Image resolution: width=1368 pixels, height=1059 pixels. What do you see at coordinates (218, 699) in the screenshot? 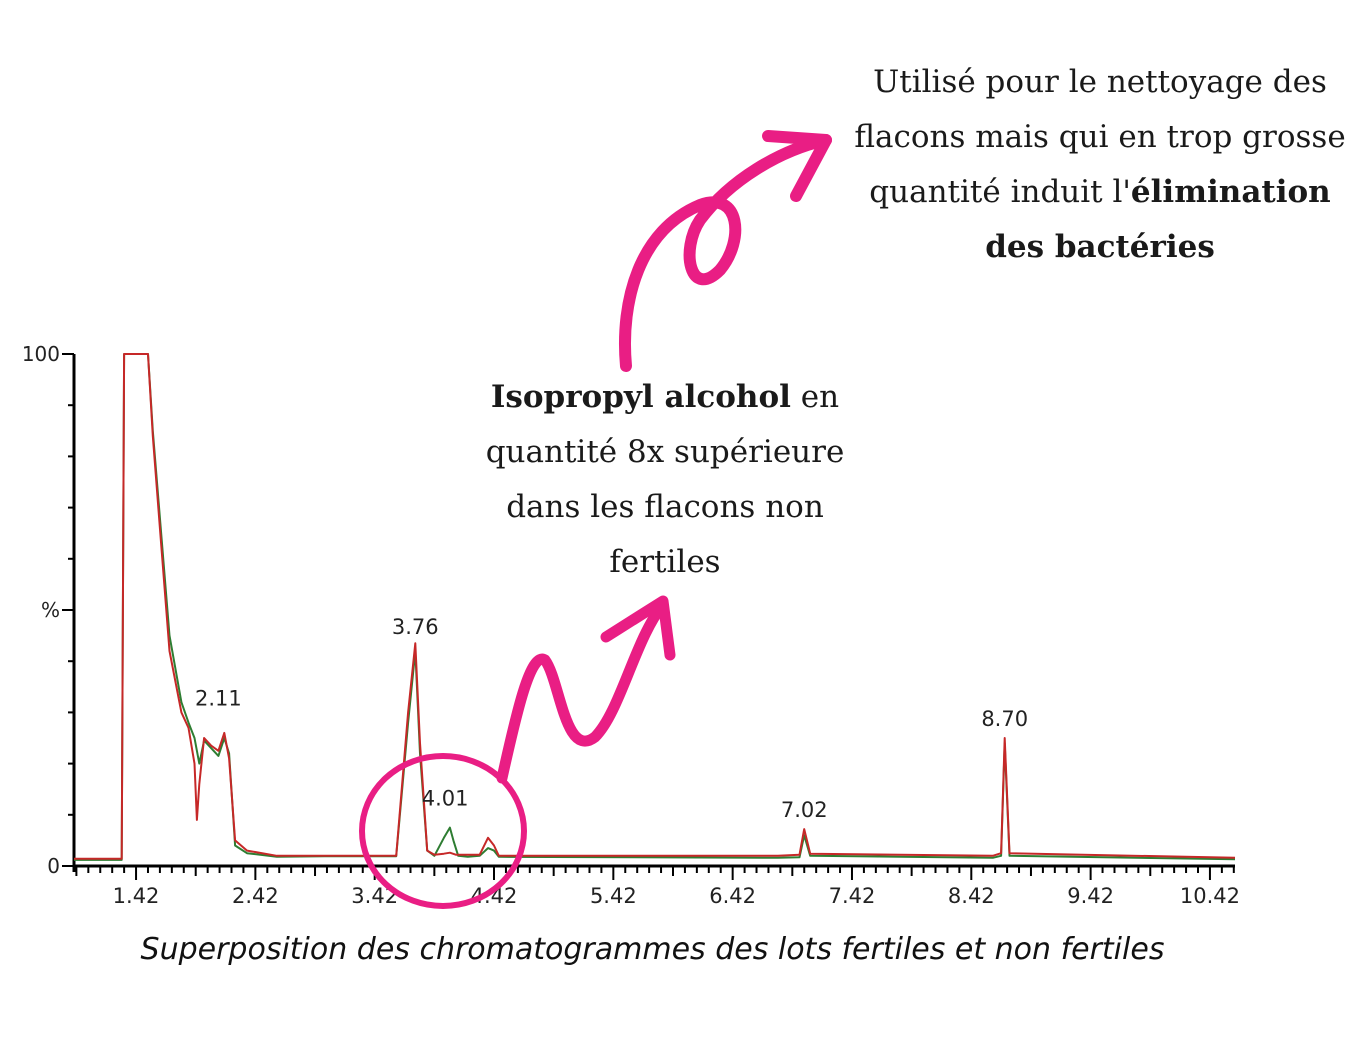
I see `peak-label: 2.11` at bounding box center [218, 699].